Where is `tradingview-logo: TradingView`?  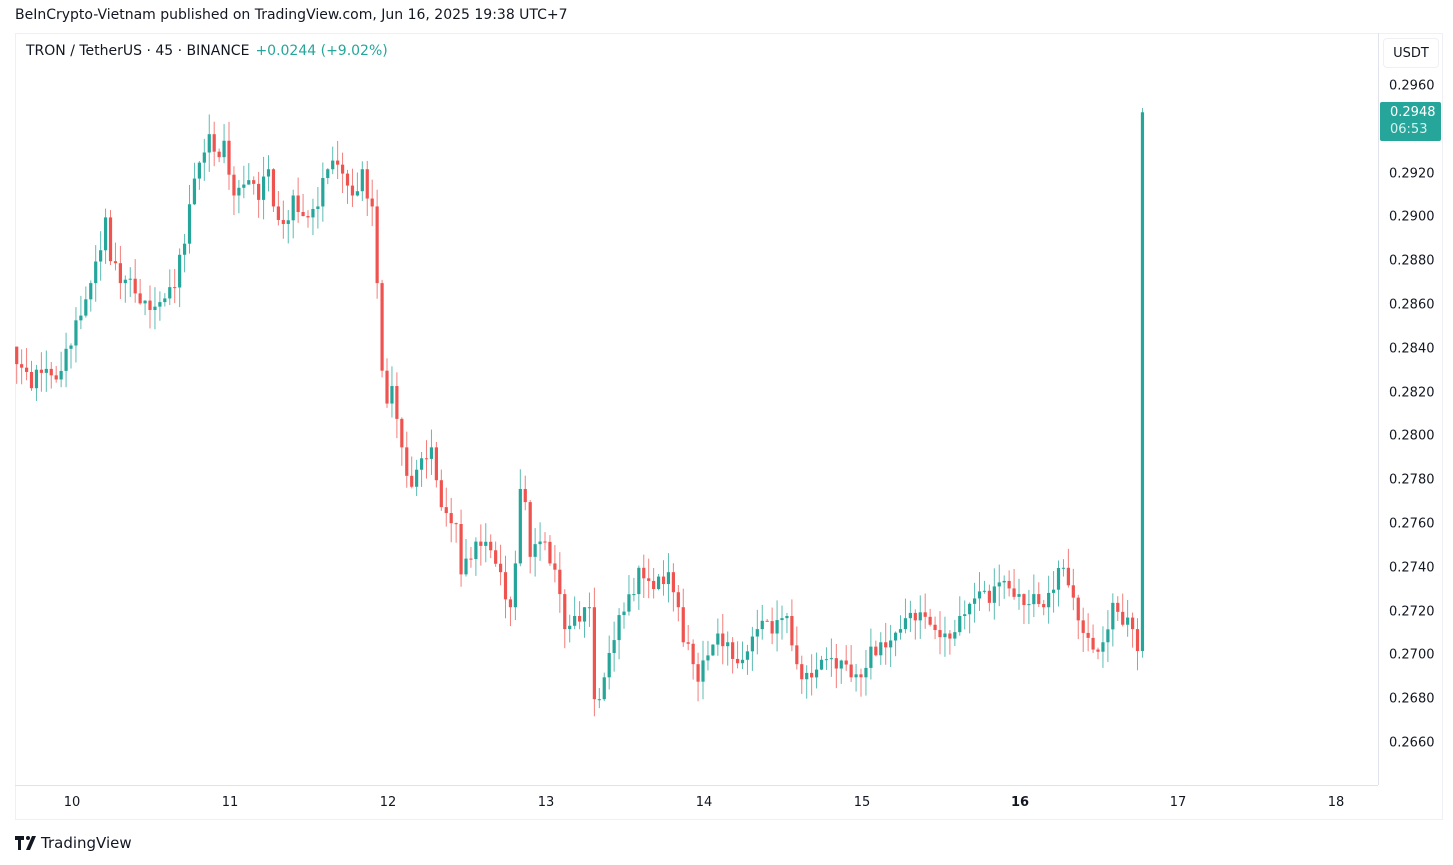
tradingview-logo: TradingView is located at coordinates (73, 843).